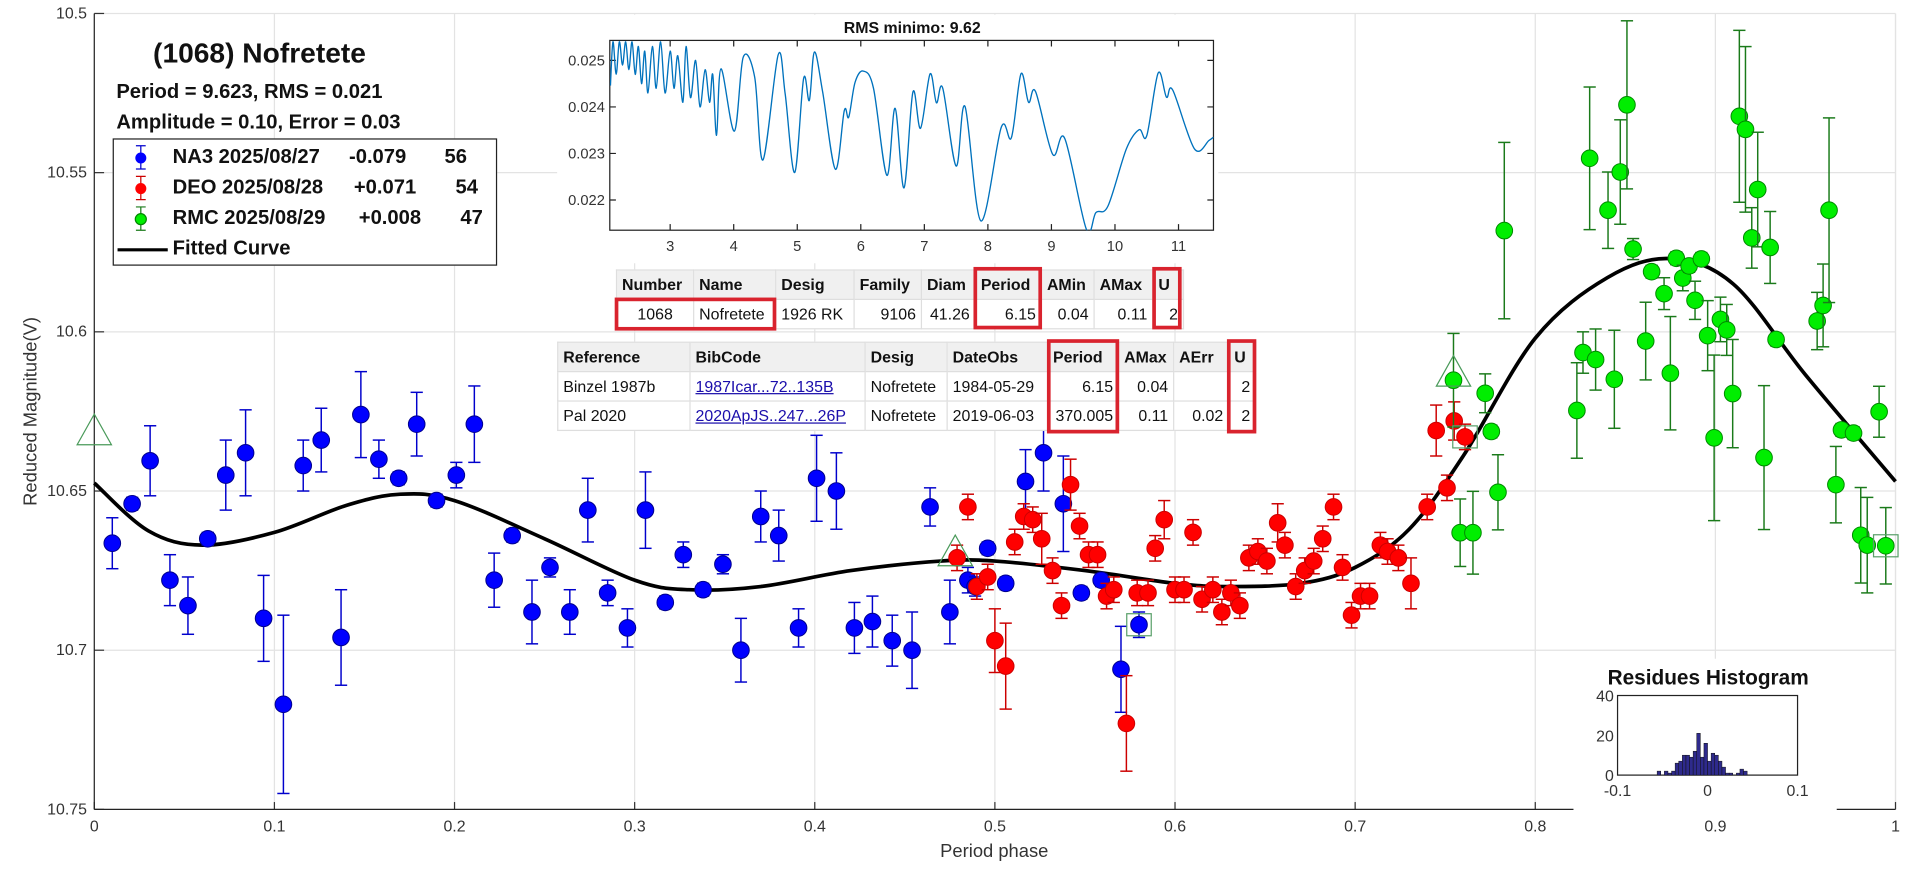 The image size is (1920, 879). Describe the element at coordinates (770, 415) in the screenshot. I see `bibcode-link: 2020ApJS..247...26P` at that location.